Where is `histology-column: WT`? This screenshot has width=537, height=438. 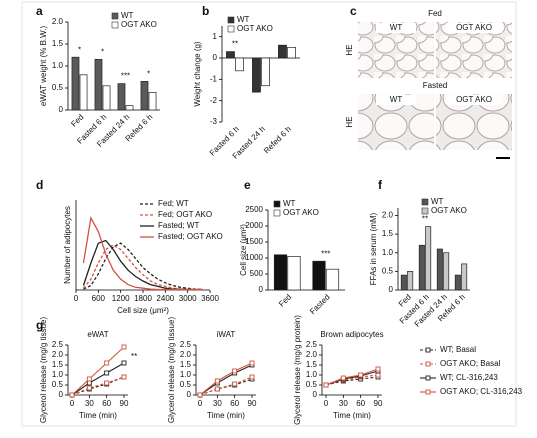
histology-column: WT is located at coordinates (396, 99).